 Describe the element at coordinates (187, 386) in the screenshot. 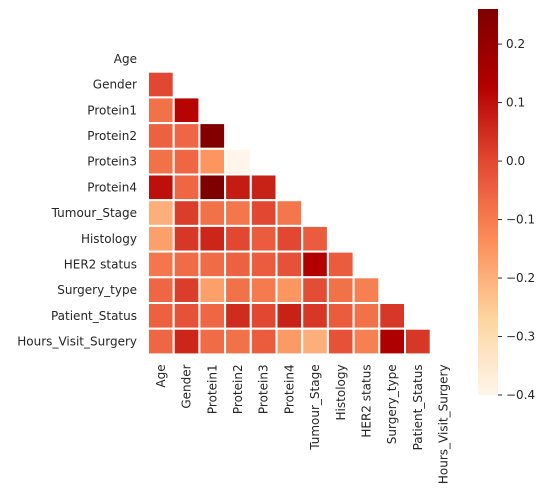

I see `x-tick-label: Gender` at that location.